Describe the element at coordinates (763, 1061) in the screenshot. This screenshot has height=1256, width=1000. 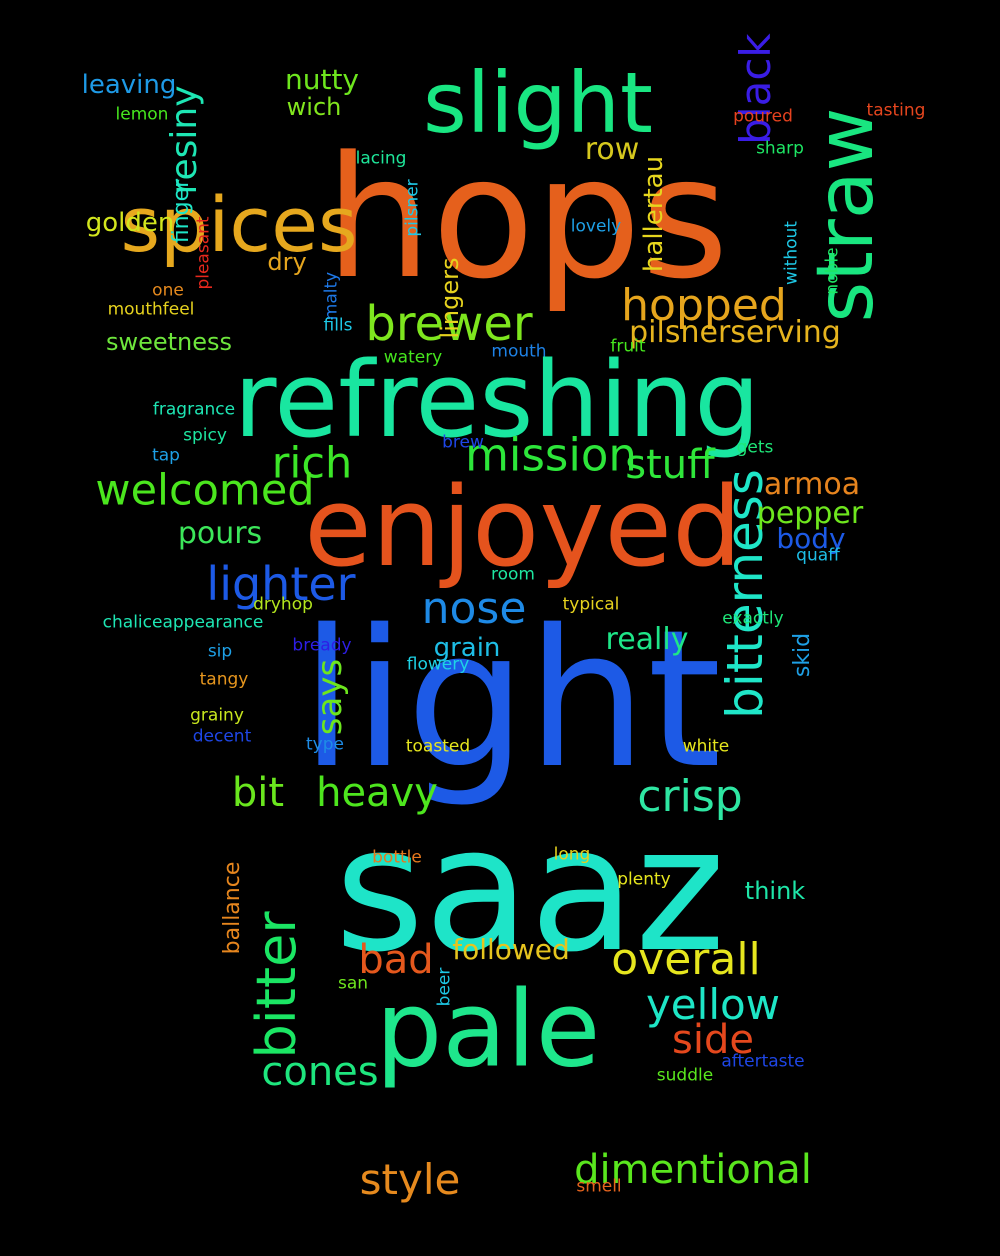
I see `word-aftertaste: aftertaste` at that location.